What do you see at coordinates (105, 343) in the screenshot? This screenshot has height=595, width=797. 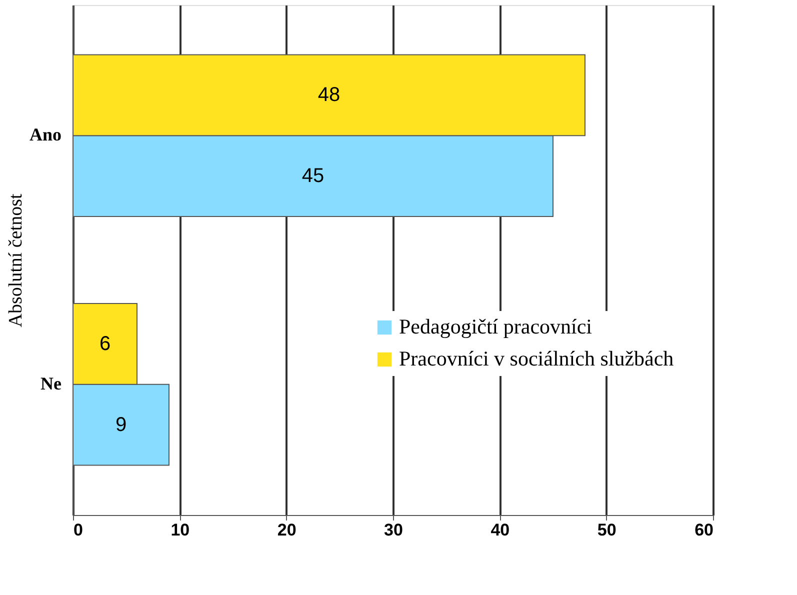 I see `data-label: 6` at bounding box center [105, 343].